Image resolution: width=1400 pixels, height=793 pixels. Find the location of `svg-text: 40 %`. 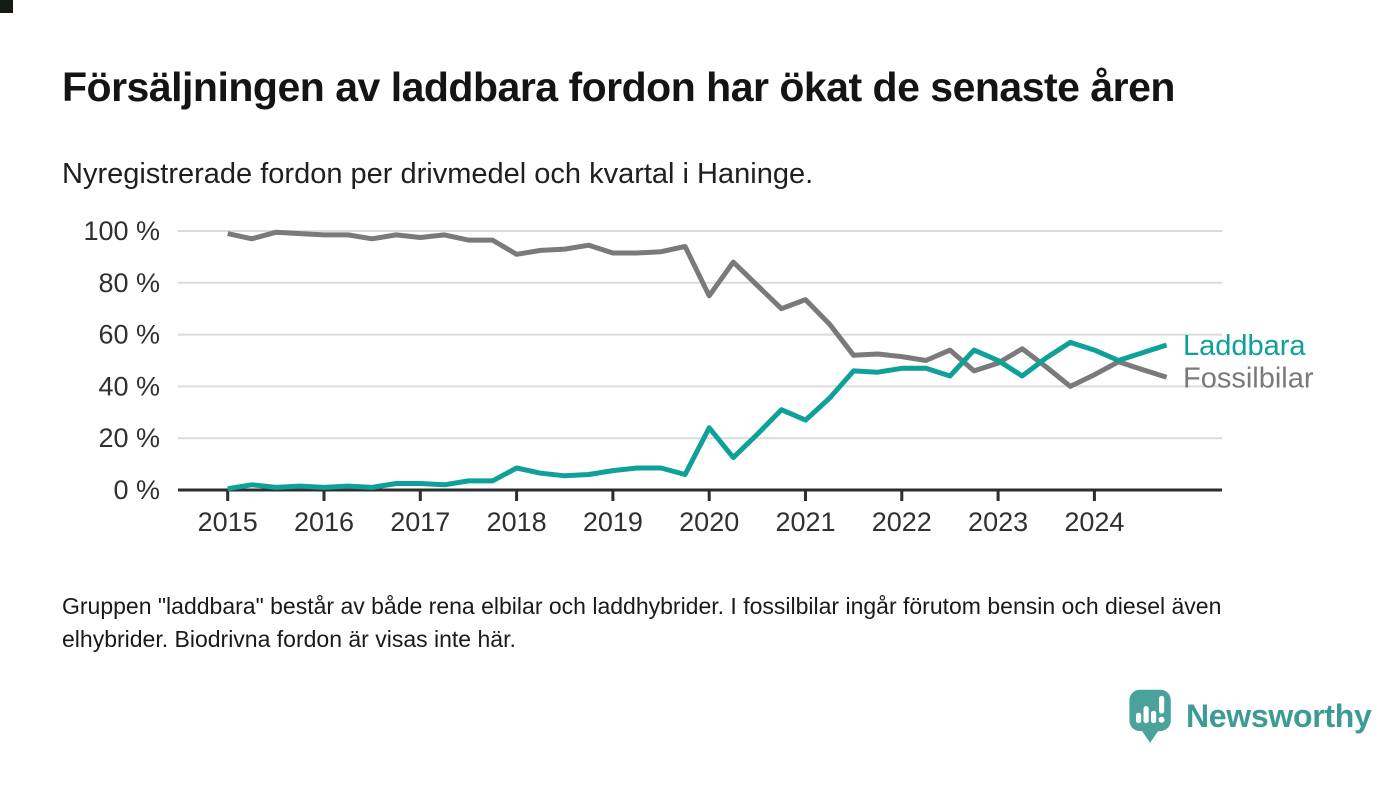

svg-text: 40 % is located at coordinates (129, 386).